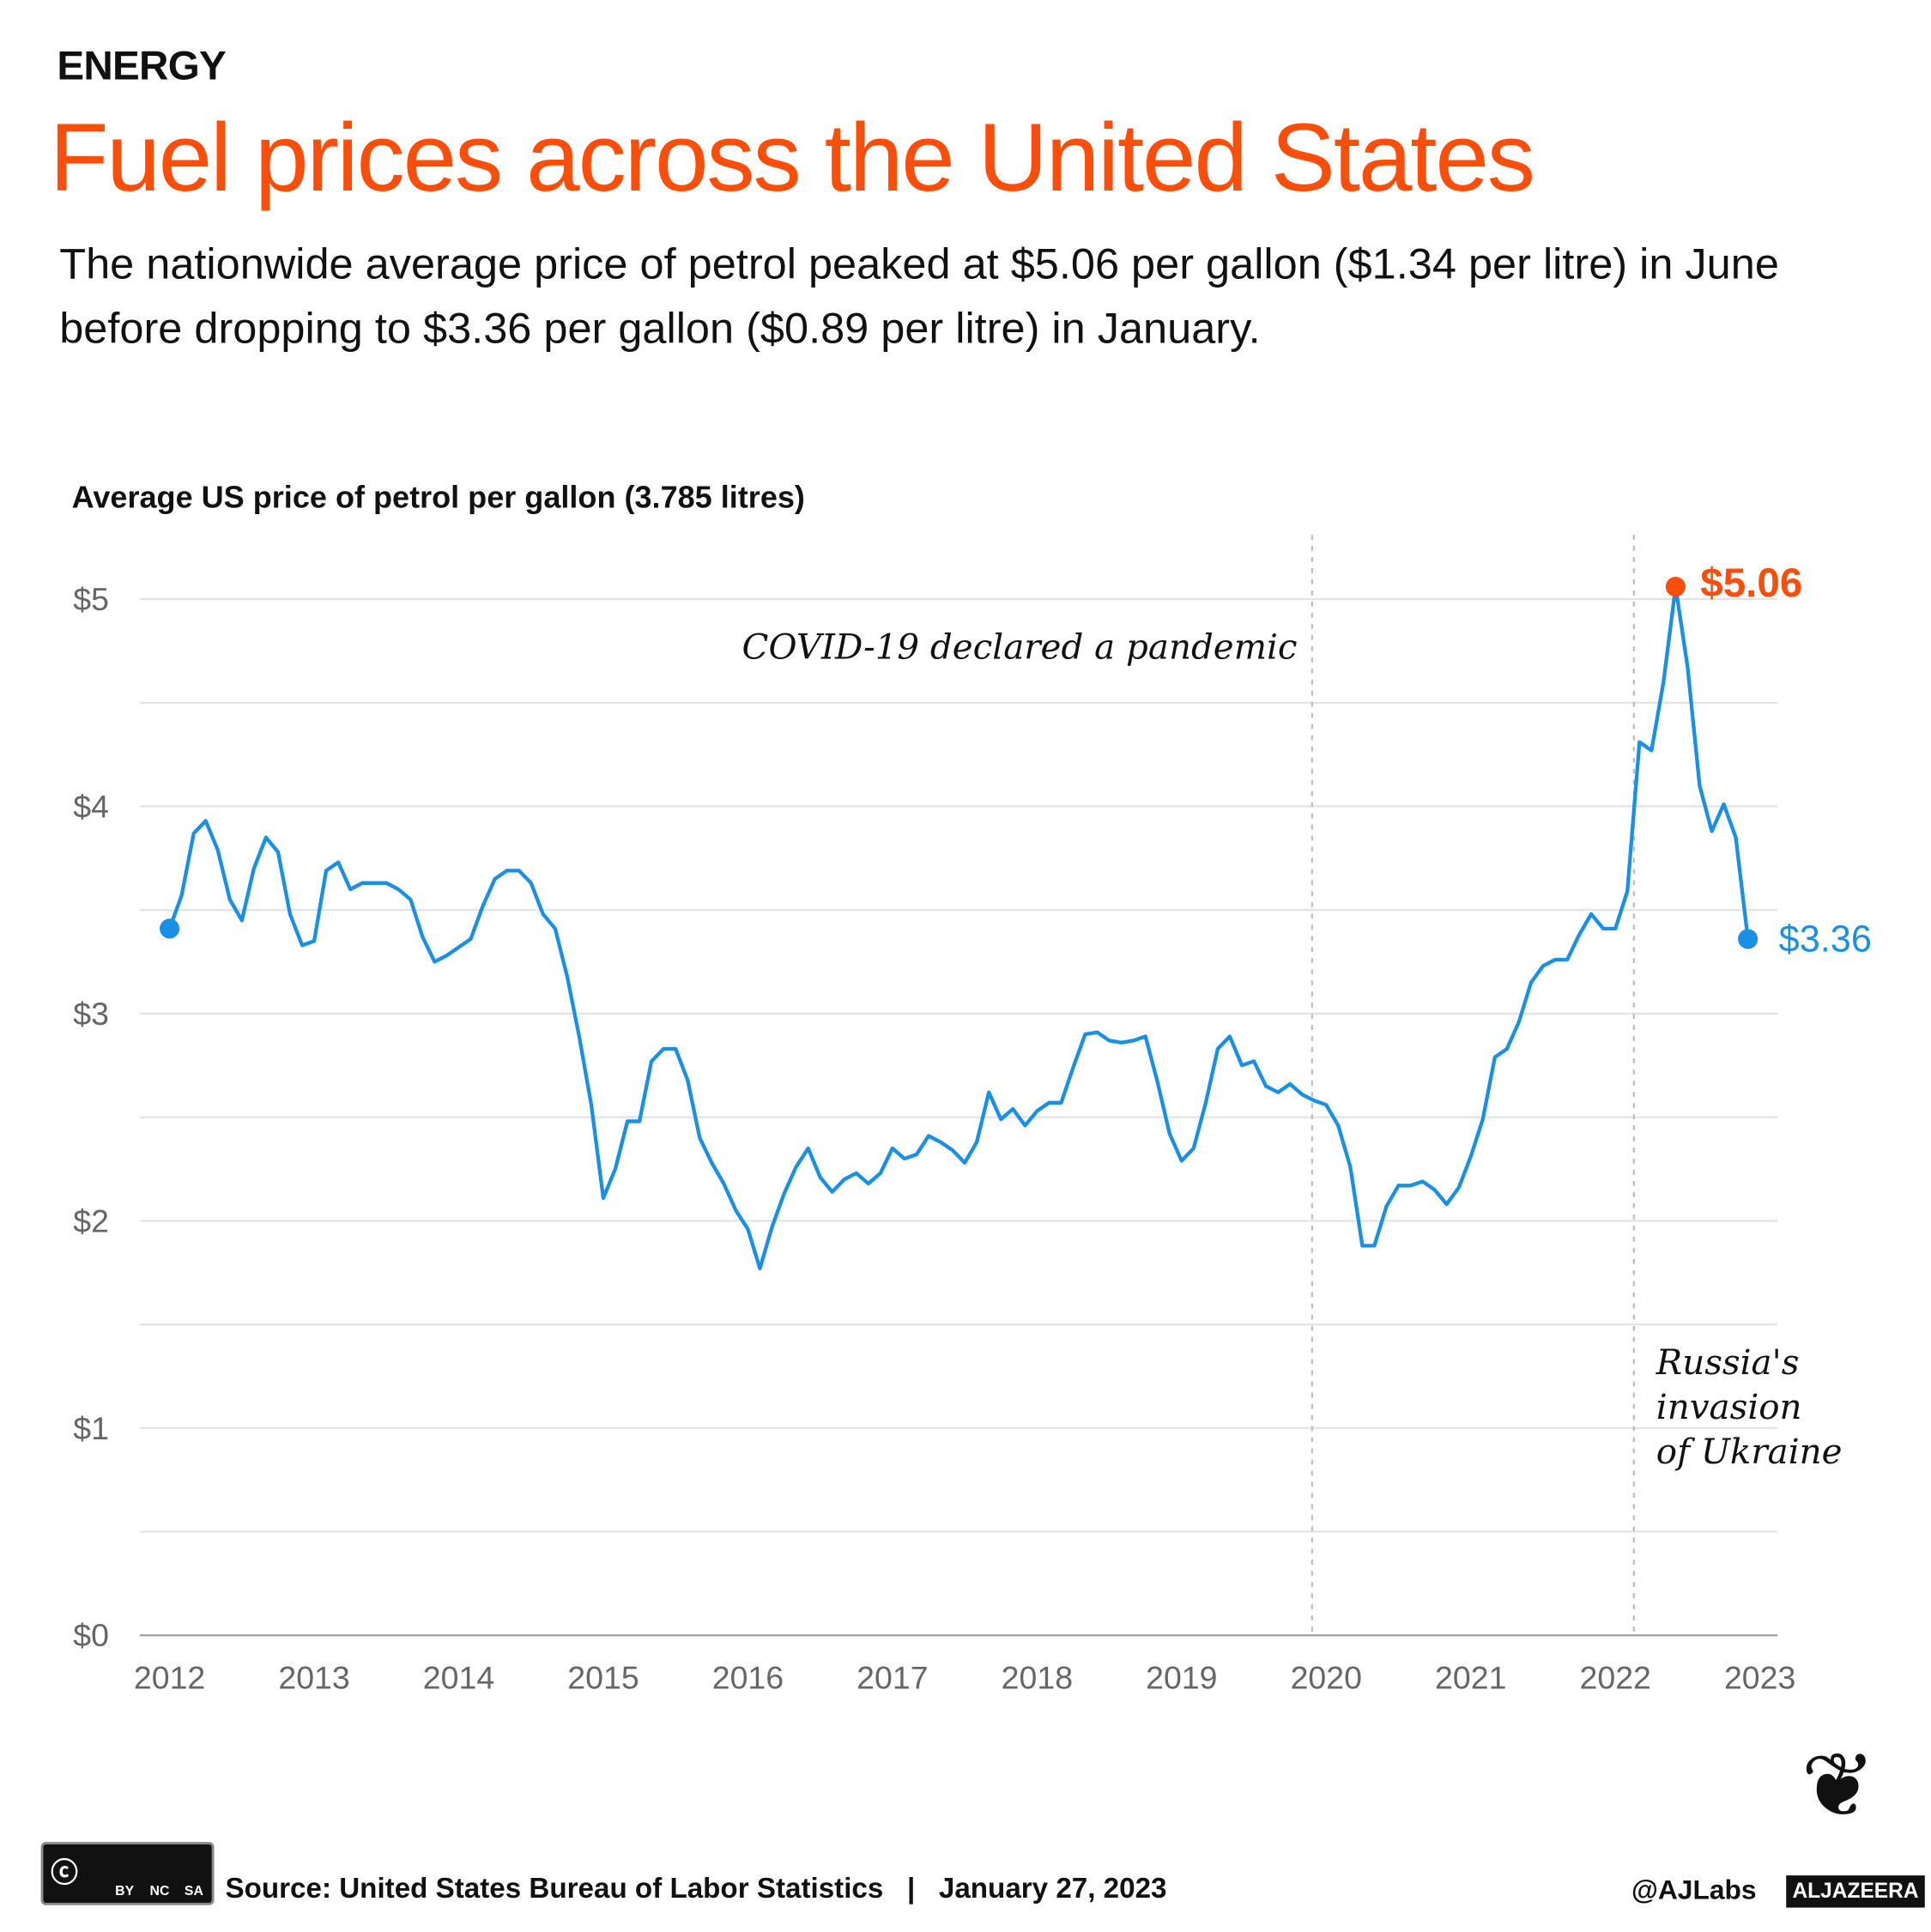  Describe the element at coordinates (91, 806) in the screenshot. I see `y-tick-label: $4` at that location.